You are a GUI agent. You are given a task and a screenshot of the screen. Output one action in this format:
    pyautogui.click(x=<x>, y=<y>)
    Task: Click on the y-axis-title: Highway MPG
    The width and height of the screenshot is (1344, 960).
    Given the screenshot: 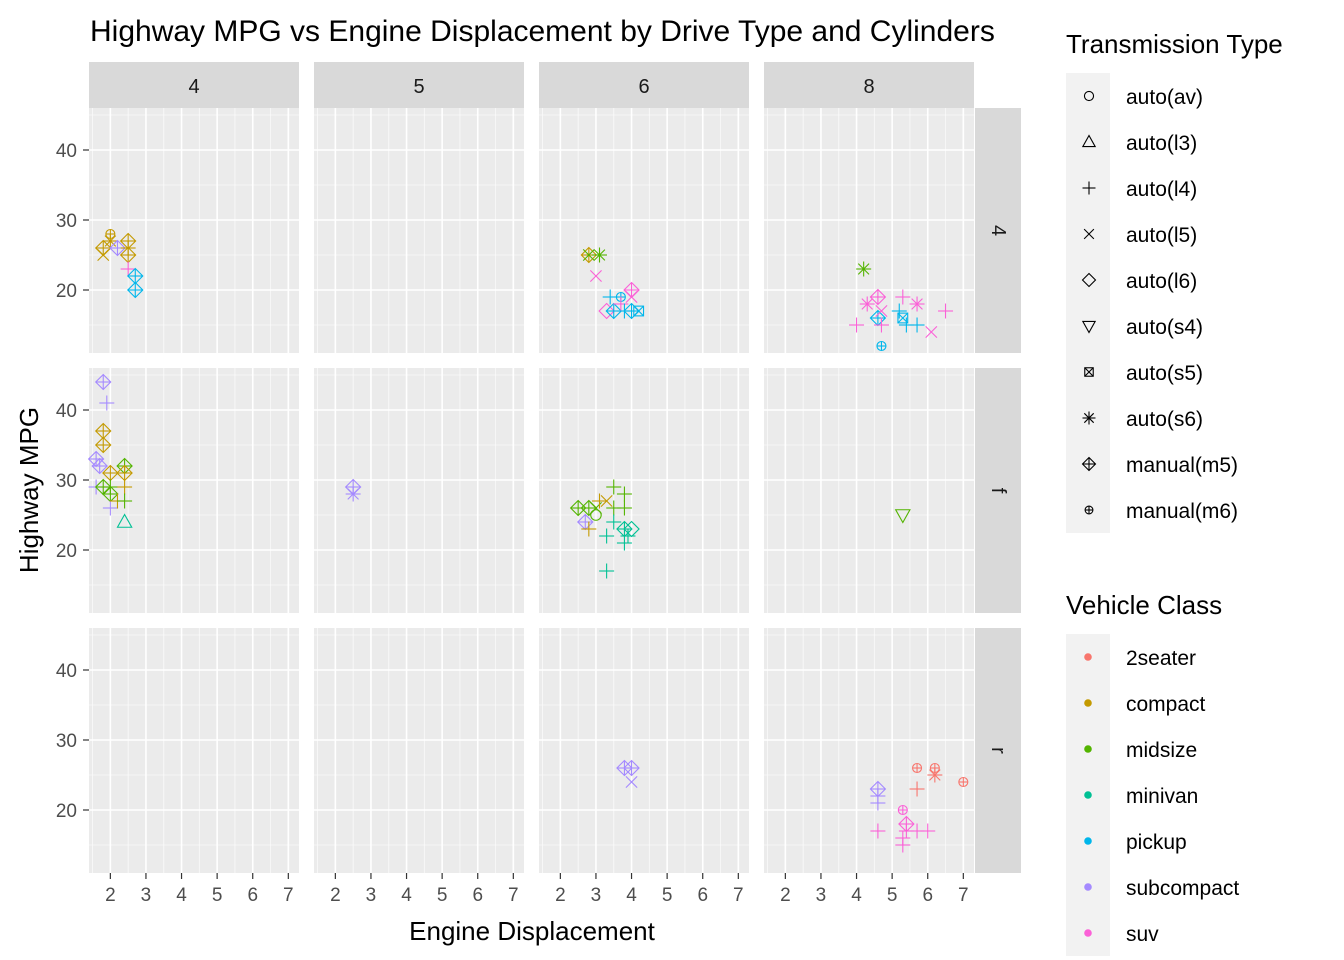 What is the action you would take?
    pyautogui.click(x=29, y=490)
    